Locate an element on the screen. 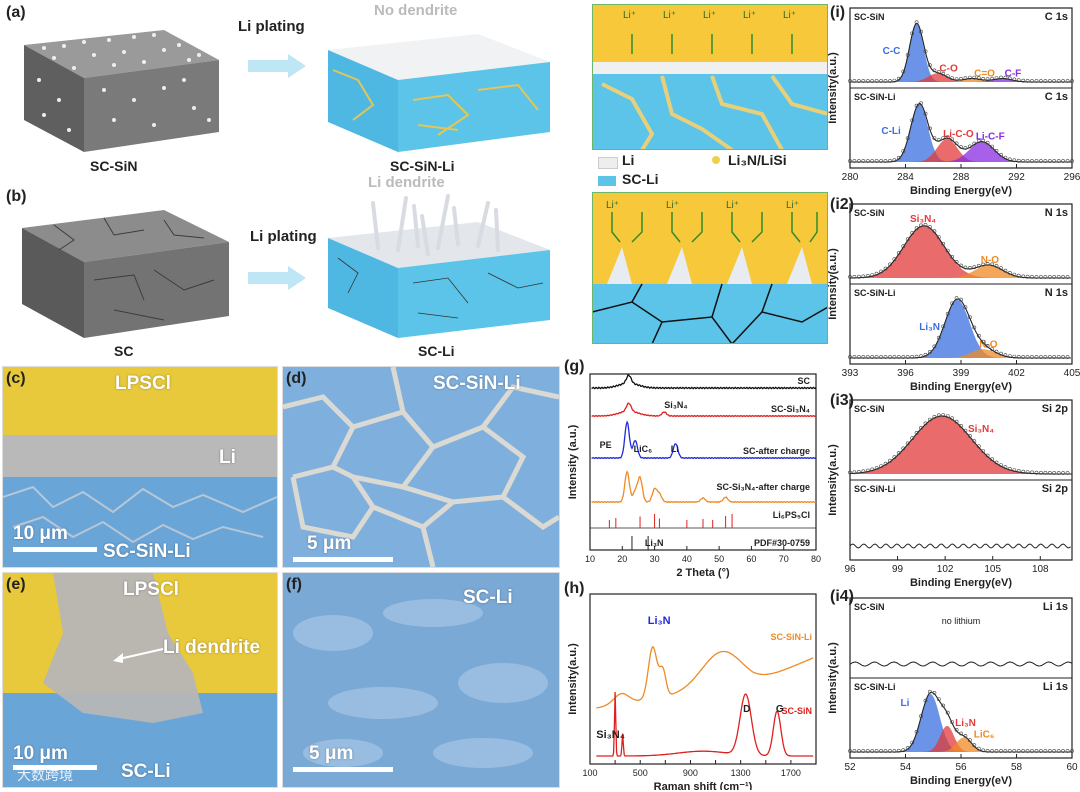  chart-i2-panel-title: N 1s is located at coordinates (1056, 293).